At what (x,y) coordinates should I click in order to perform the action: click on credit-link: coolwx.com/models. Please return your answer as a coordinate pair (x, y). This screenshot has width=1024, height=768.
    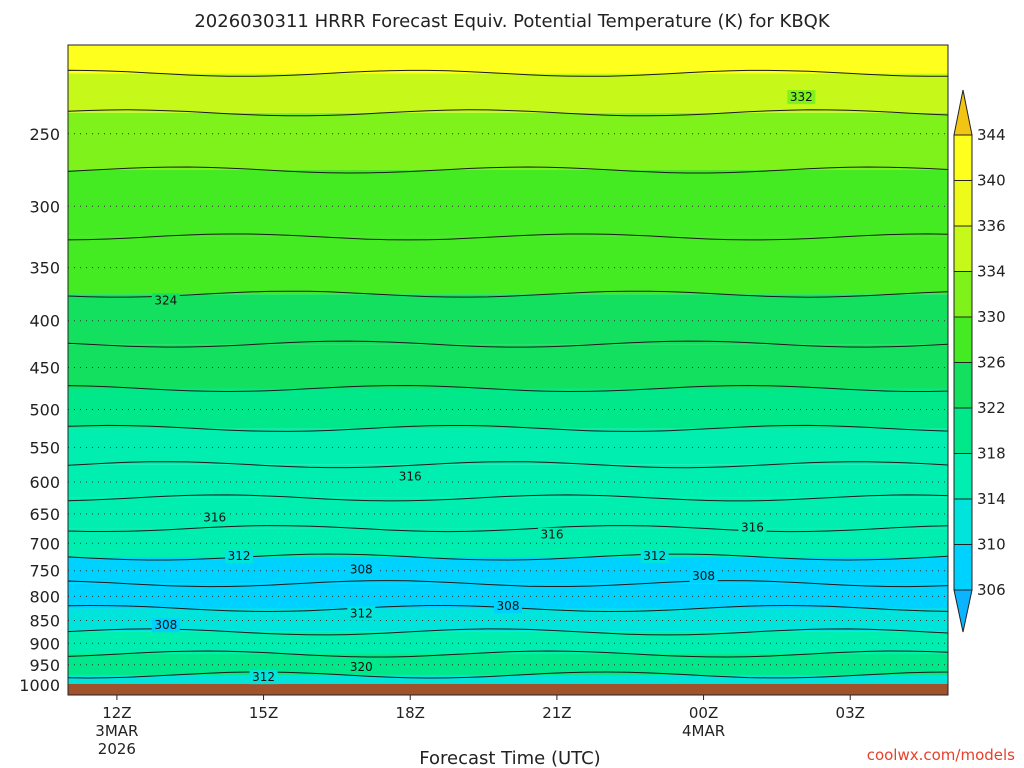
    Looking at the image, I should click on (941, 755).